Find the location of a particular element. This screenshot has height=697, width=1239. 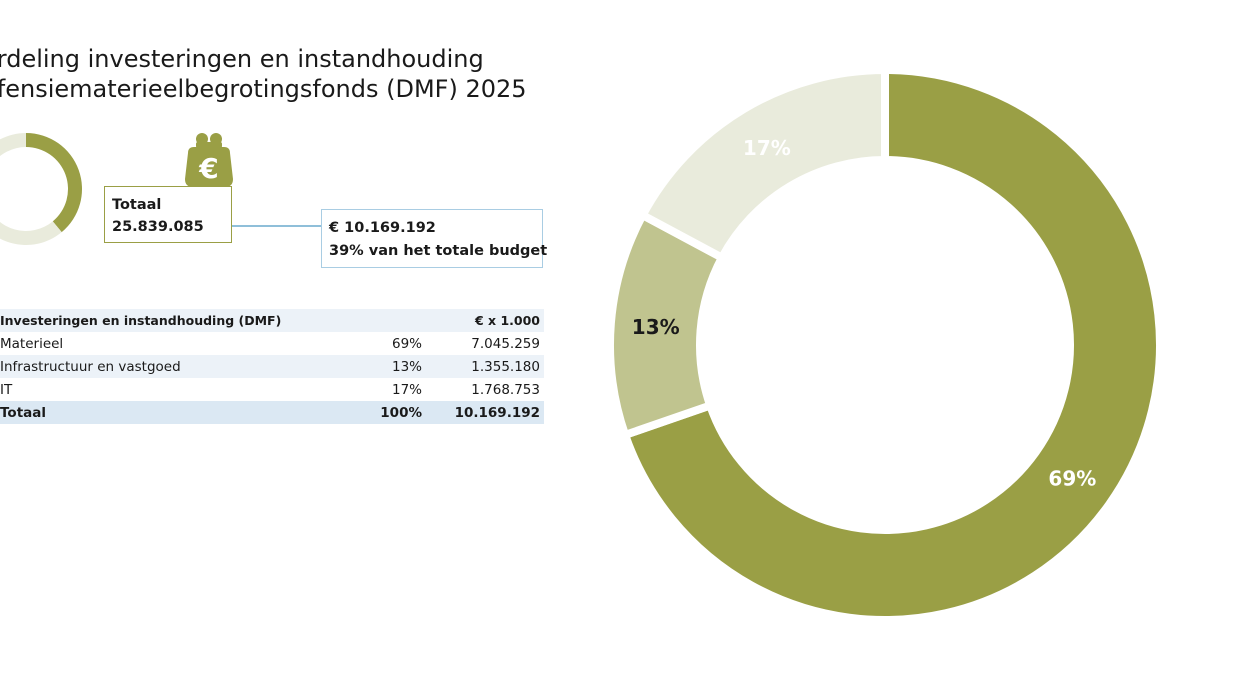

slice-overig is located at coordinates (31, 189).